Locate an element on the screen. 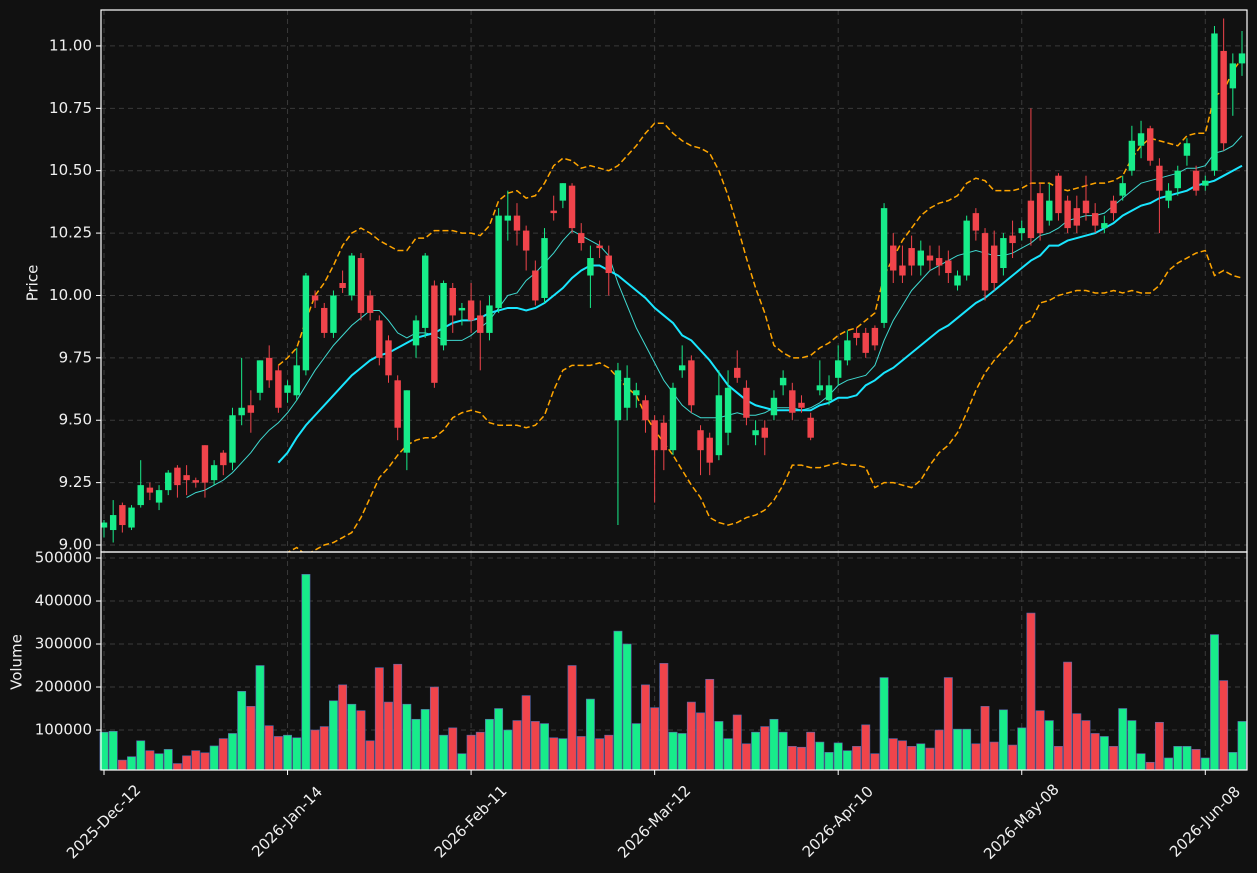  y-tick-label: 9.00 is located at coordinates (75, 545).